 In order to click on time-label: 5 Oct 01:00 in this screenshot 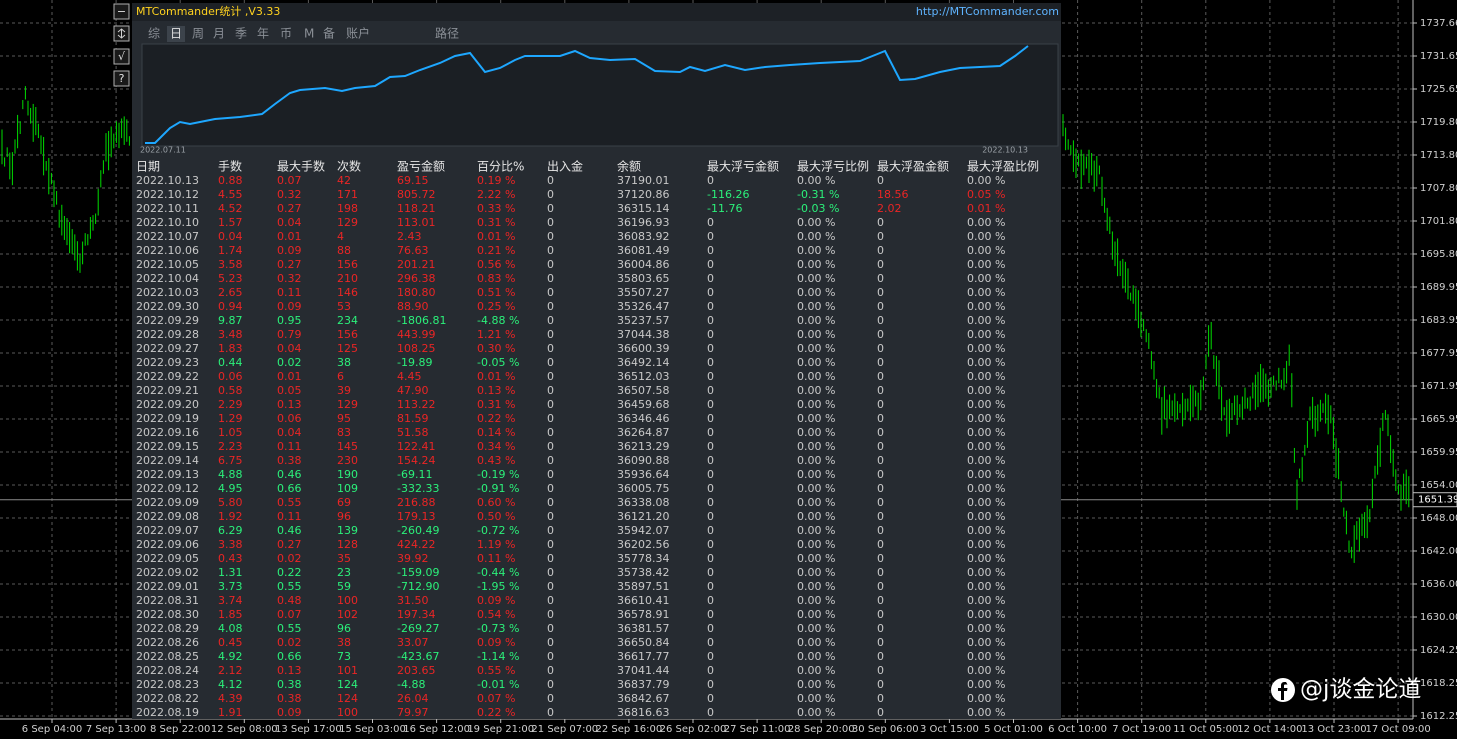, I will do `click(1013, 729)`.